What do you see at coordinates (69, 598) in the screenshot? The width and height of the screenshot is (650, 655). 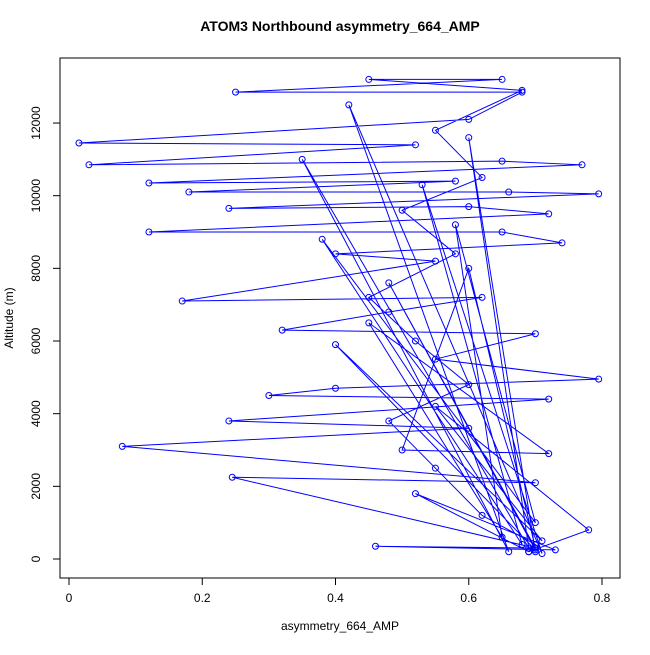 I see `x-tick-label: 0` at bounding box center [69, 598].